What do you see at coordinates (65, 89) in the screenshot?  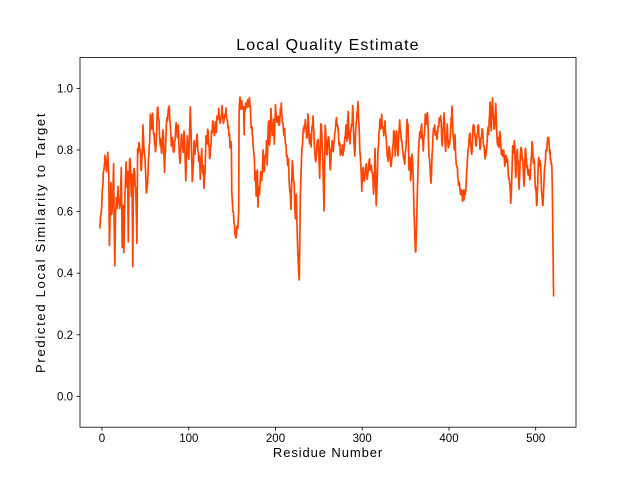 I see `svg-text: 1.0` at bounding box center [65, 89].